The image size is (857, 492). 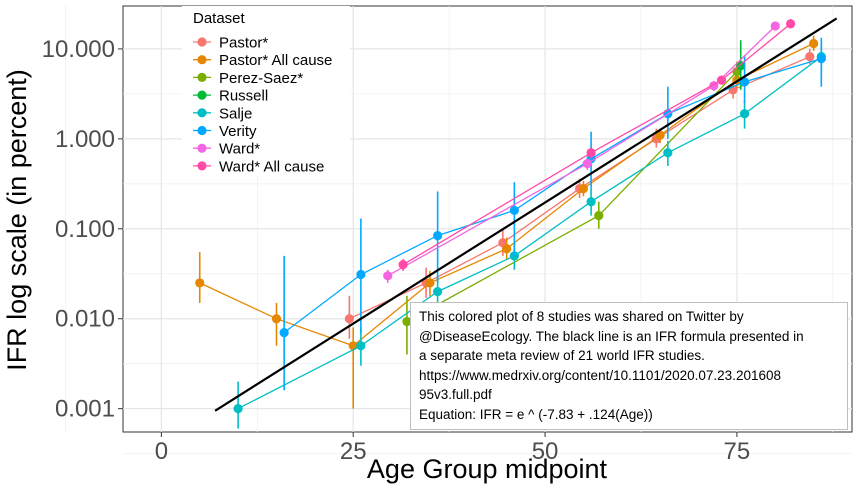 What do you see at coordinates (202, 148) in the screenshot?
I see `legend-key-ward` at bounding box center [202, 148].